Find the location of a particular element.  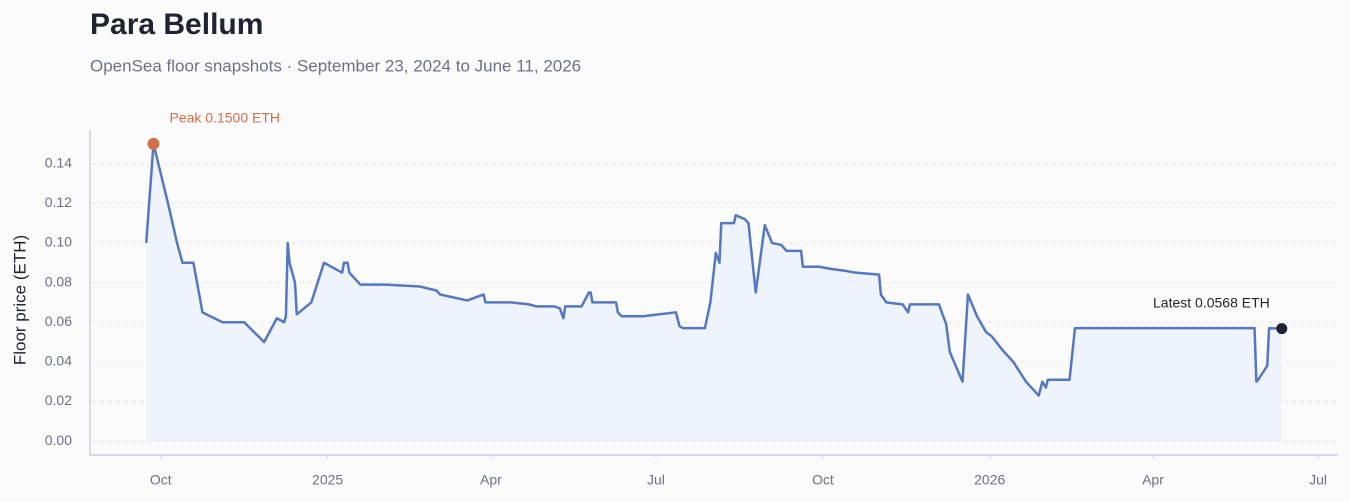

y-axis-label: Floor price (ETH) is located at coordinates (19, 300).